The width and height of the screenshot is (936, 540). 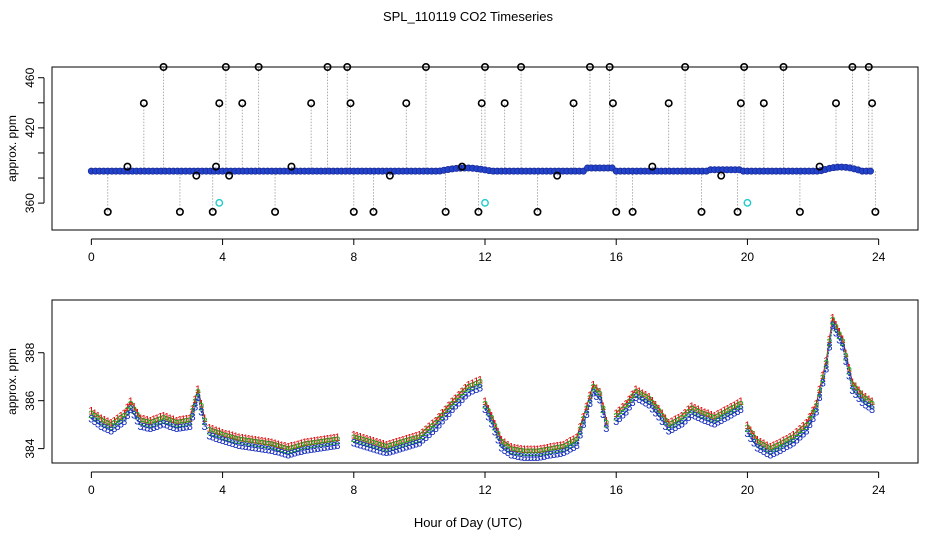 I want to click on x-tick-label: 12, so click(x=485, y=257).